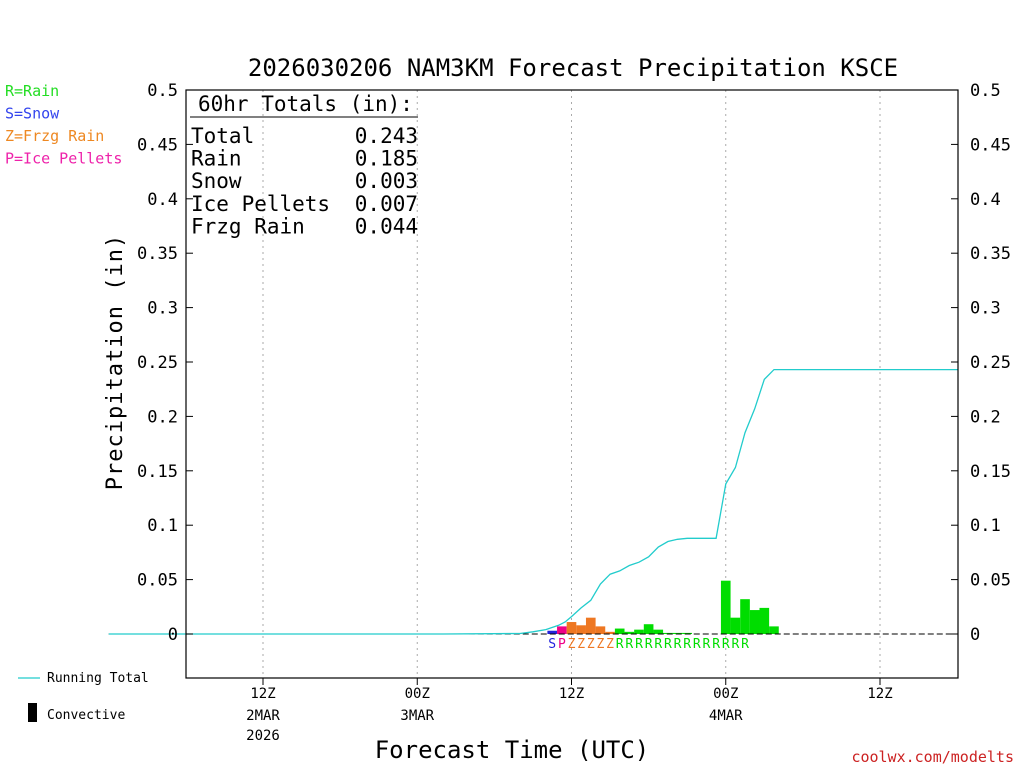 This screenshot has height=768, width=1024. I want to click on y-tick-label-right: 0.35, so click(990, 254).